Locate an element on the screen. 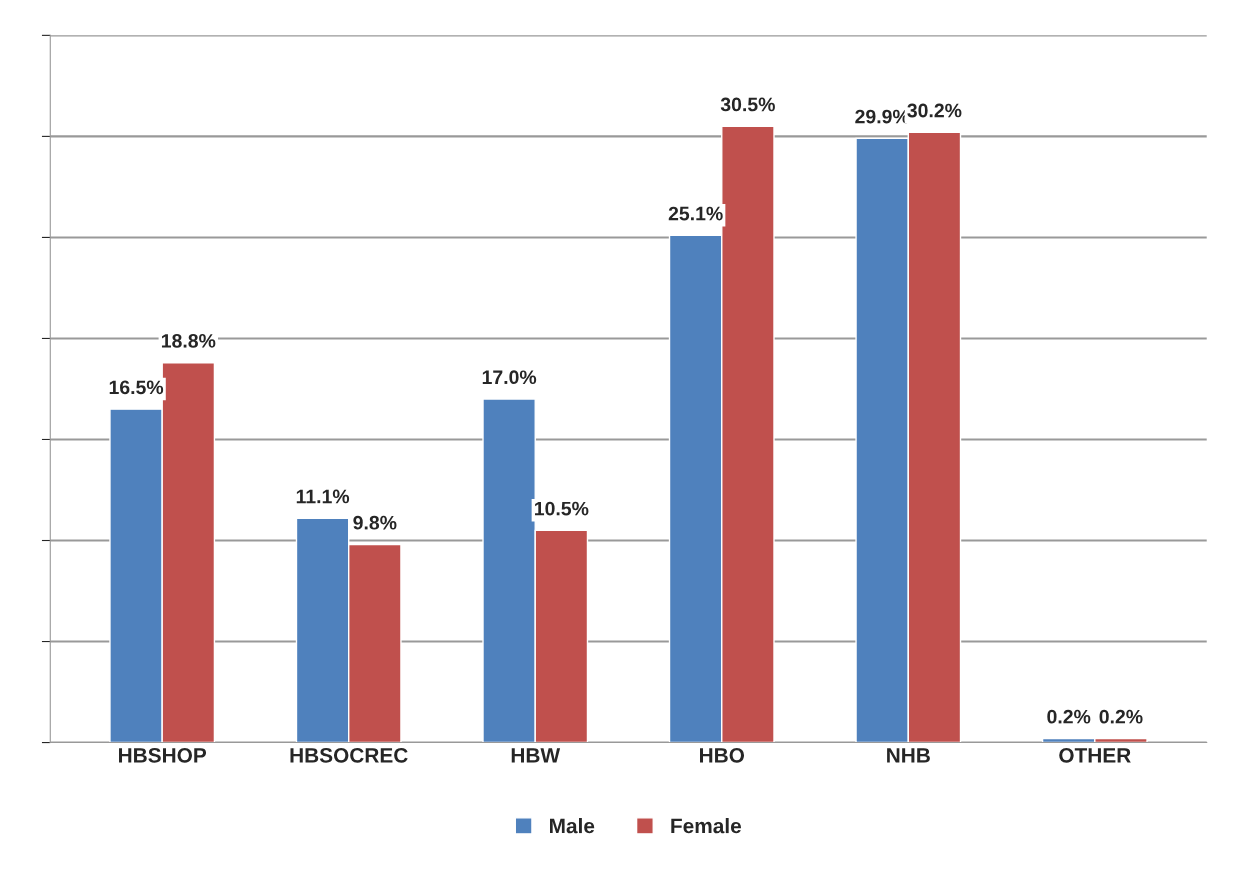 This screenshot has height=884, width=1257. data-label: 18.8% is located at coordinates (188, 340).